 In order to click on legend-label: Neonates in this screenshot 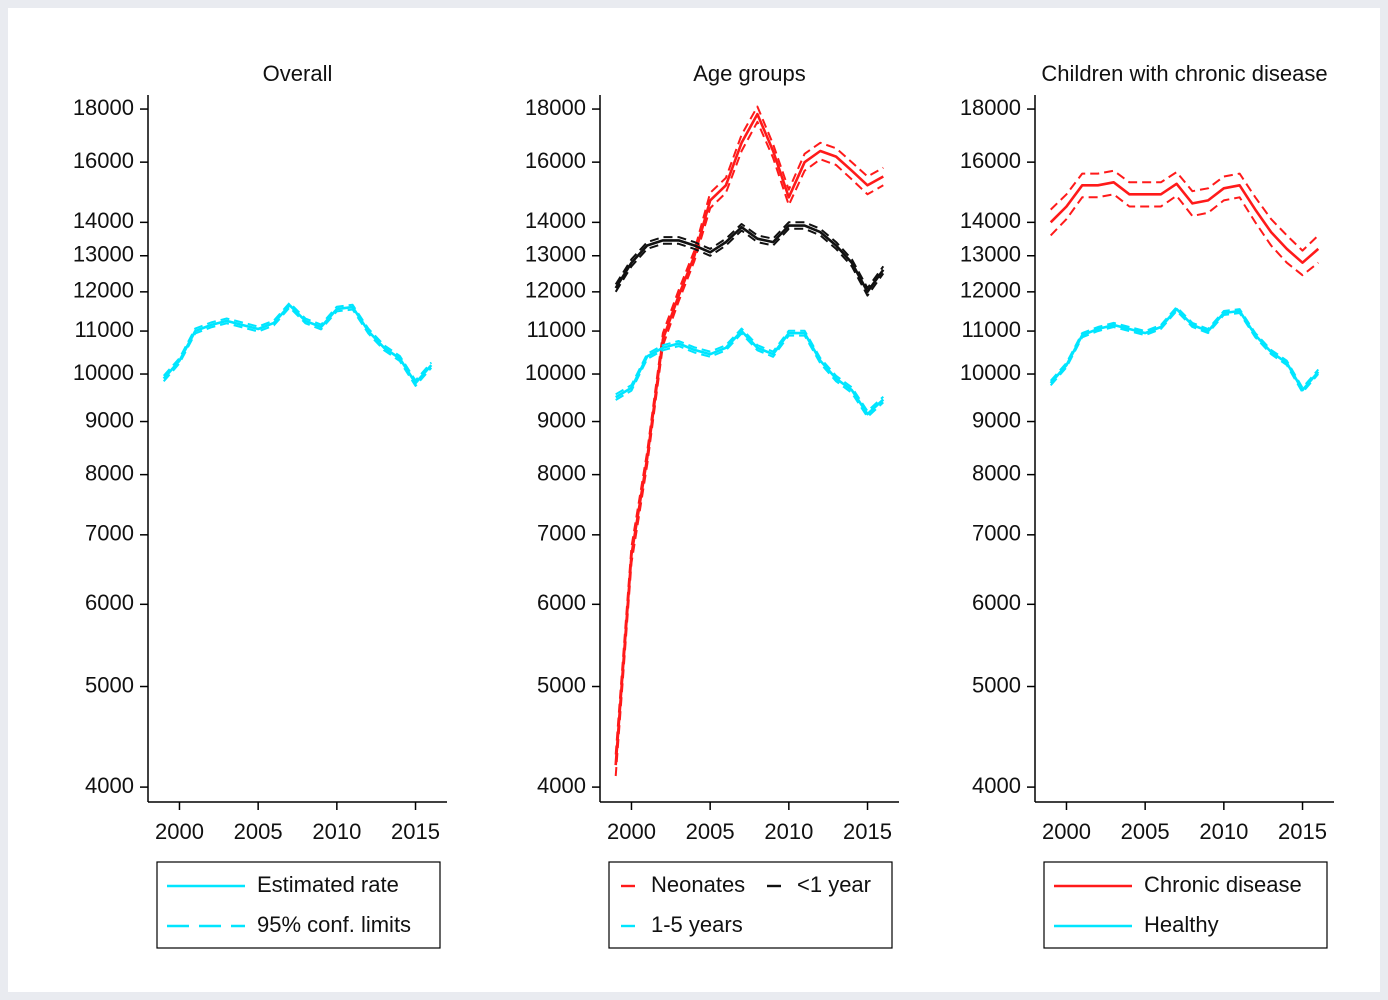, I will do `click(698, 884)`.